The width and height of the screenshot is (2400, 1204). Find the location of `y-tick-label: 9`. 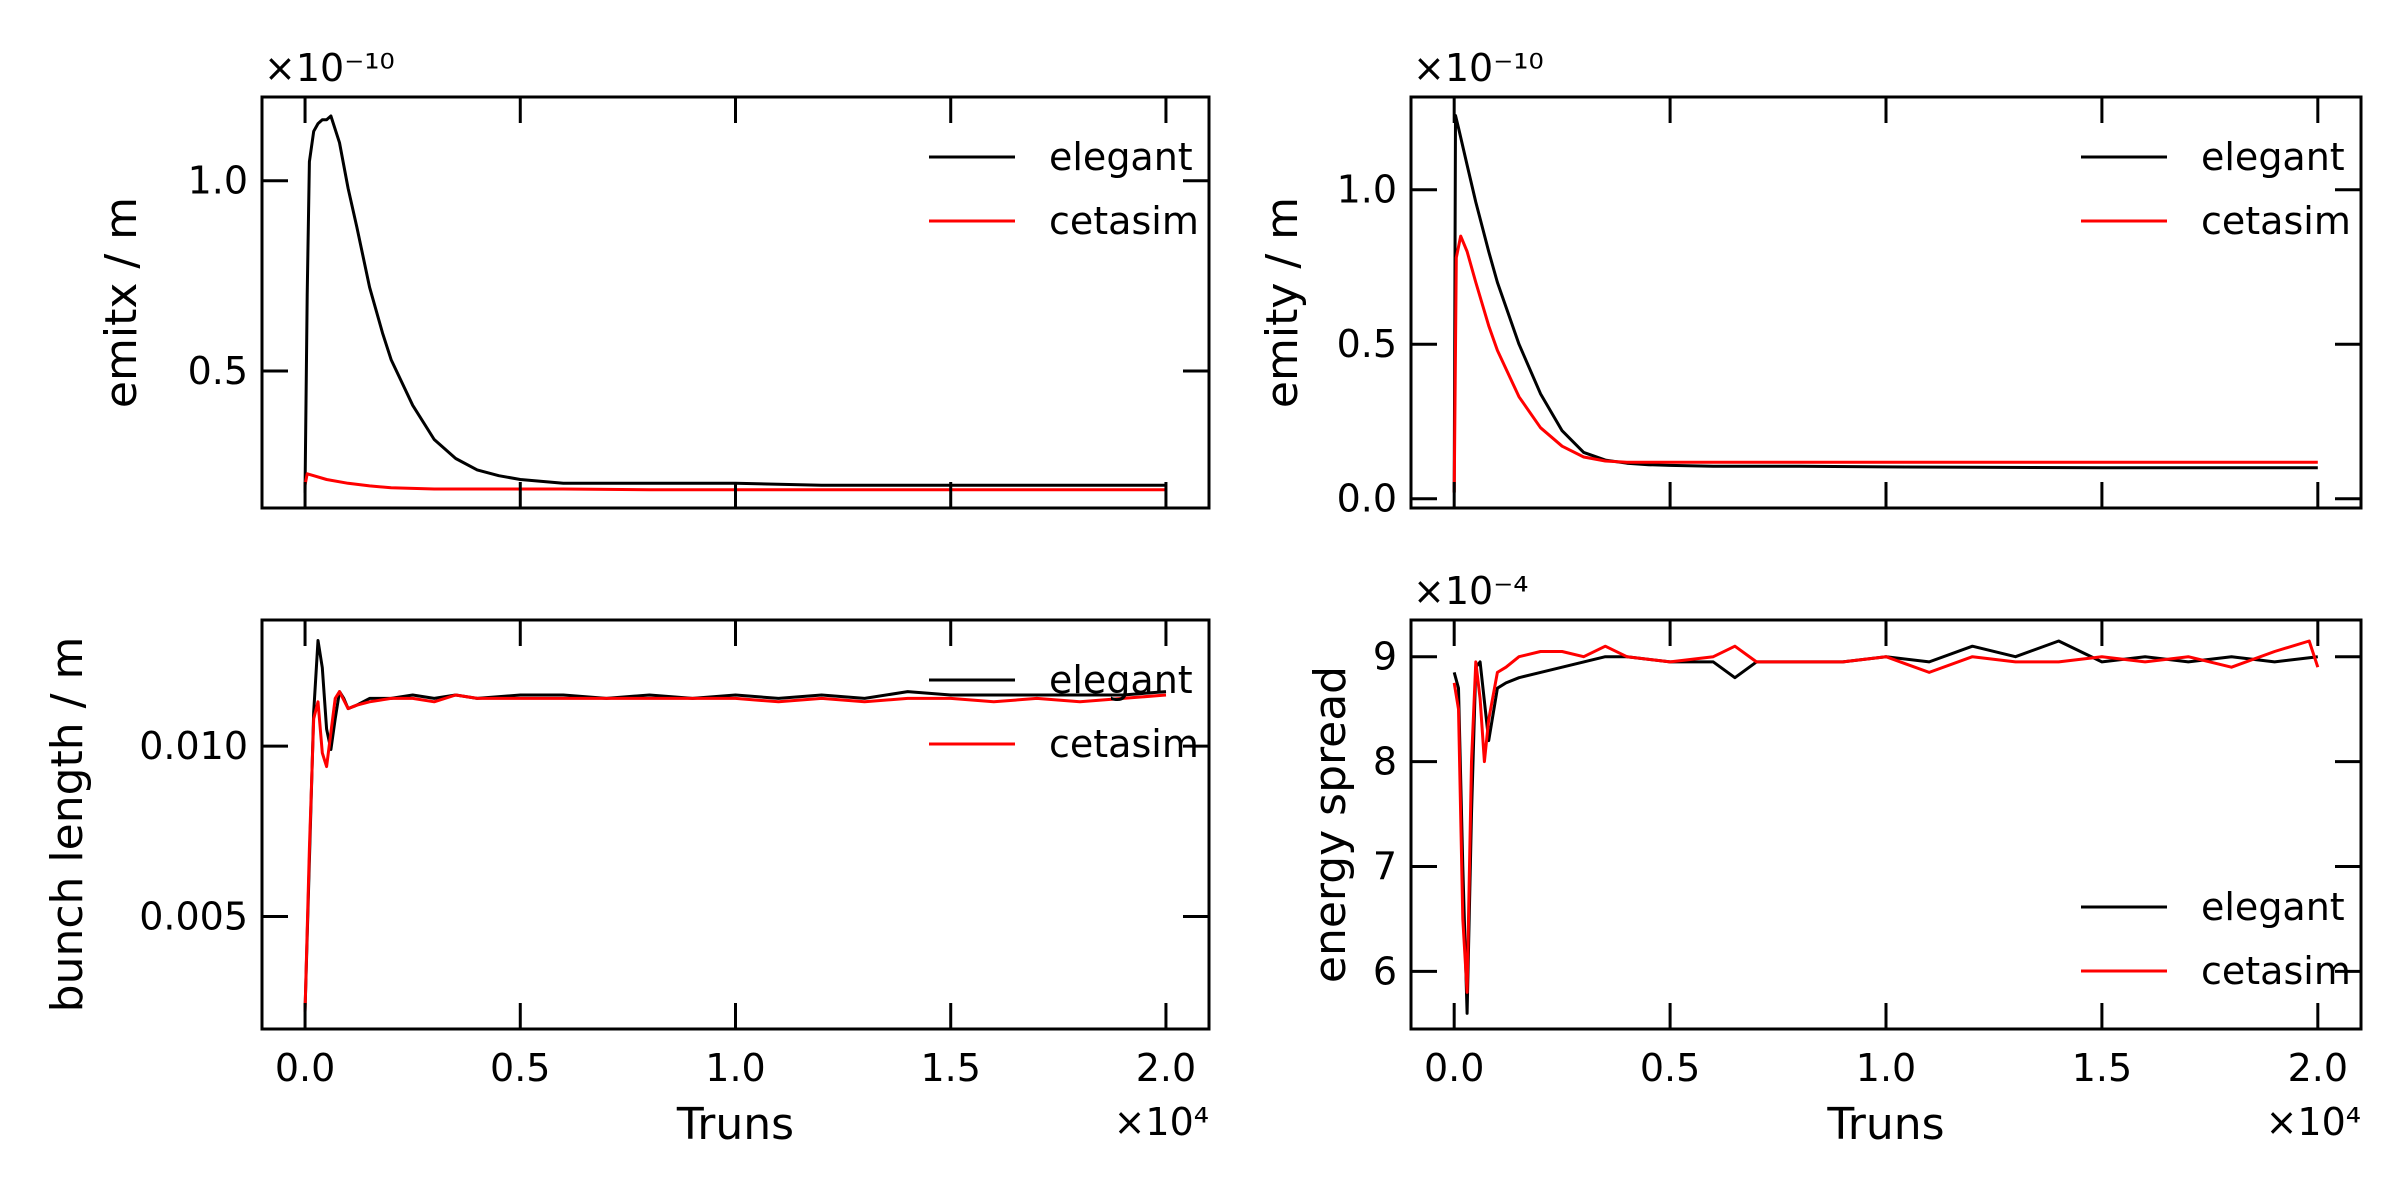

y-tick-label: 9 is located at coordinates (1385, 657).